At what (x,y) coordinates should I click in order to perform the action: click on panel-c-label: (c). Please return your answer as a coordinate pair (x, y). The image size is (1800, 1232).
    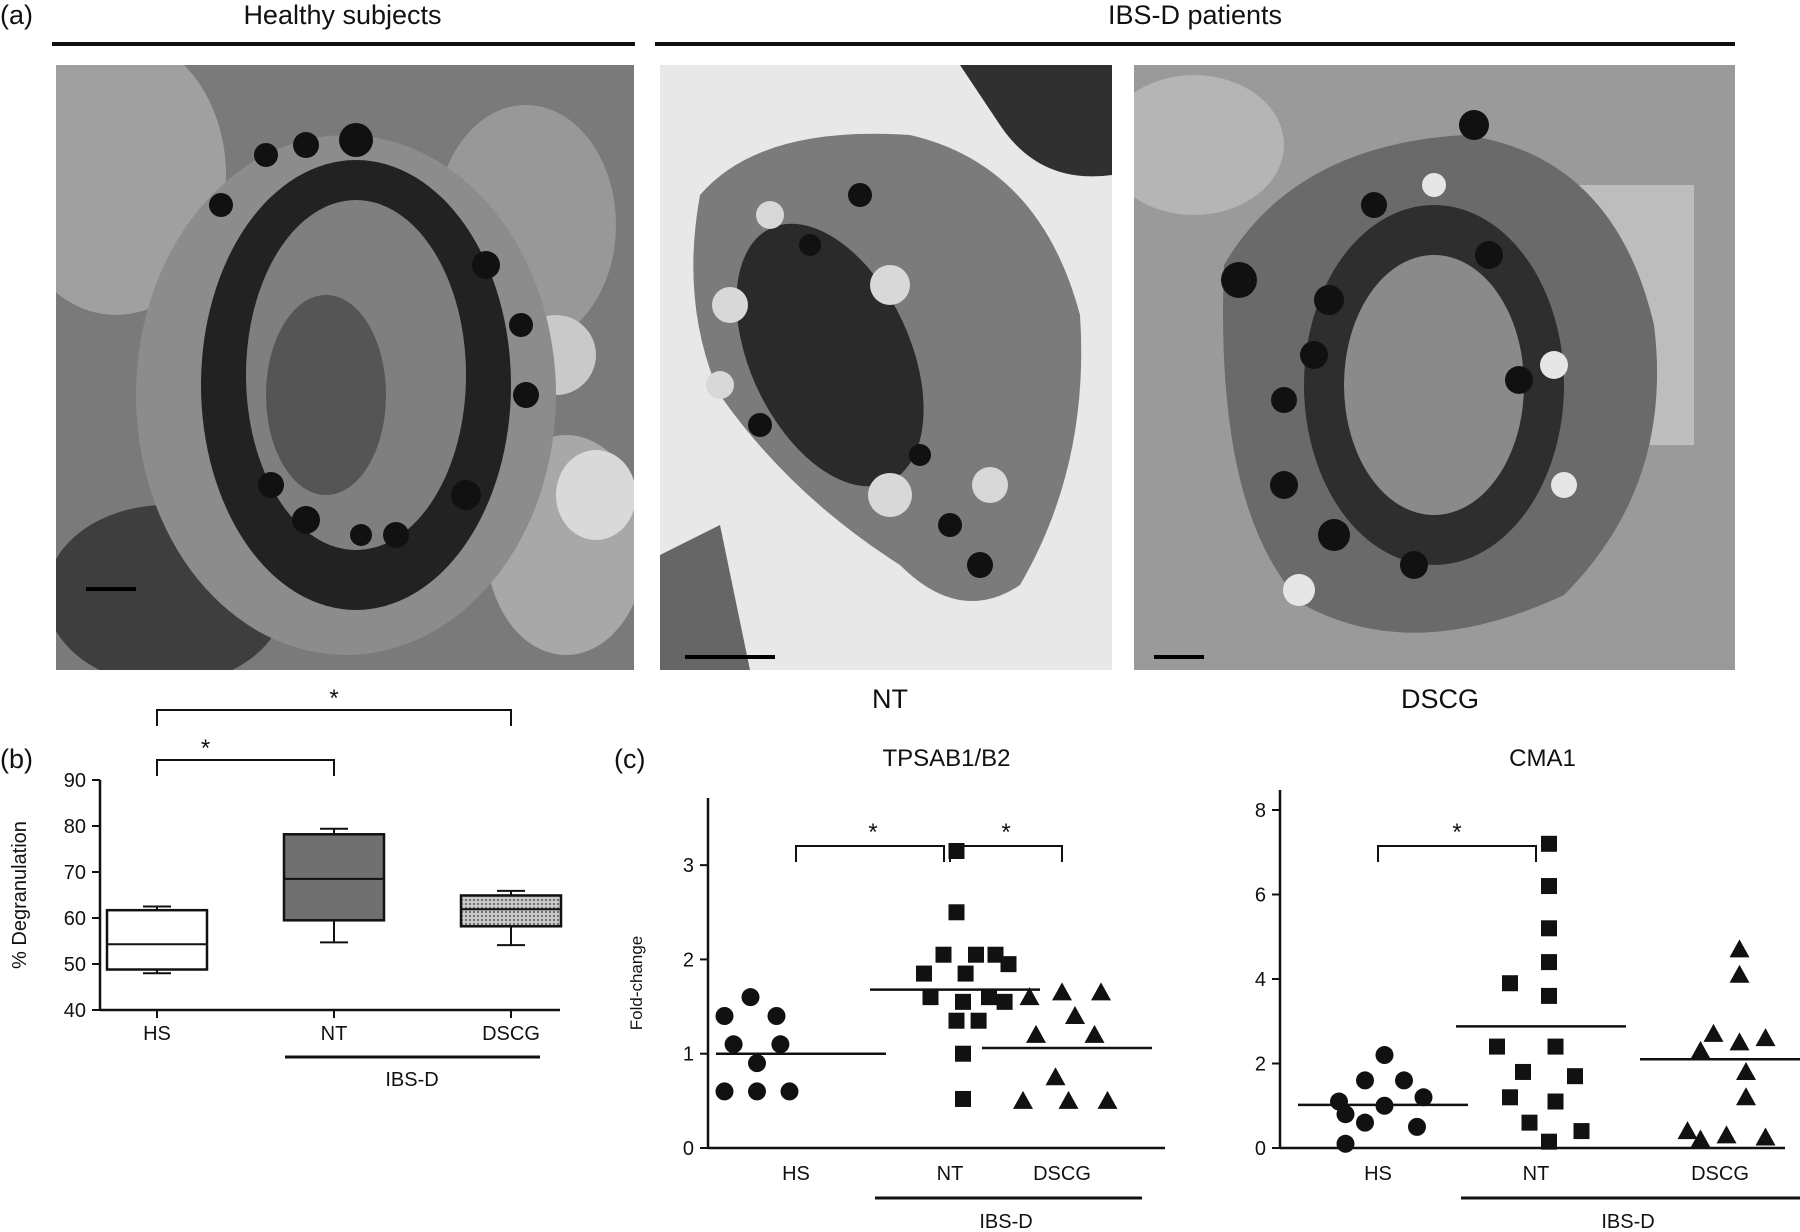
    Looking at the image, I should click on (630, 759).